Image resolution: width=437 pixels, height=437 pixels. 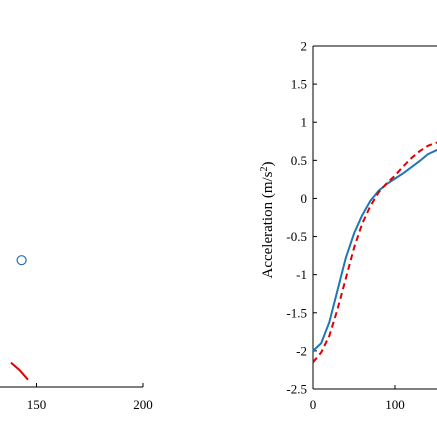 What do you see at coordinates (313, 404) in the screenshot?
I see `acceleration-x-tick-label: 0` at bounding box center [313, 404].